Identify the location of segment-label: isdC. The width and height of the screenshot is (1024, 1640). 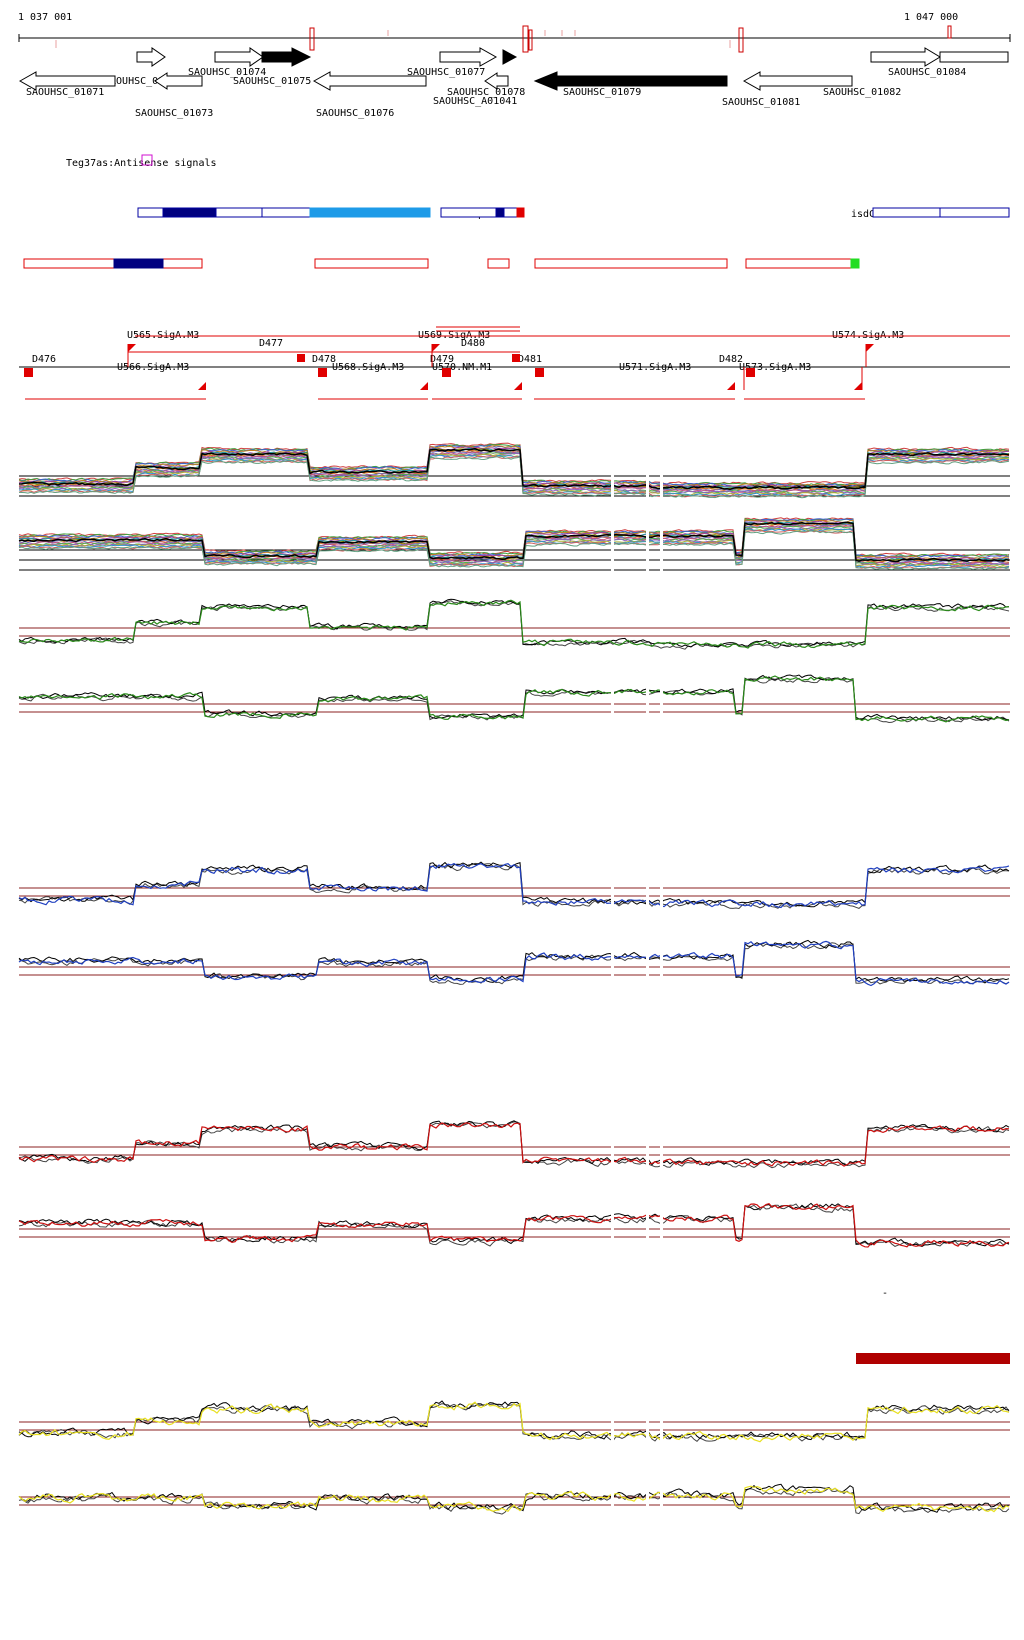
(863, 214).